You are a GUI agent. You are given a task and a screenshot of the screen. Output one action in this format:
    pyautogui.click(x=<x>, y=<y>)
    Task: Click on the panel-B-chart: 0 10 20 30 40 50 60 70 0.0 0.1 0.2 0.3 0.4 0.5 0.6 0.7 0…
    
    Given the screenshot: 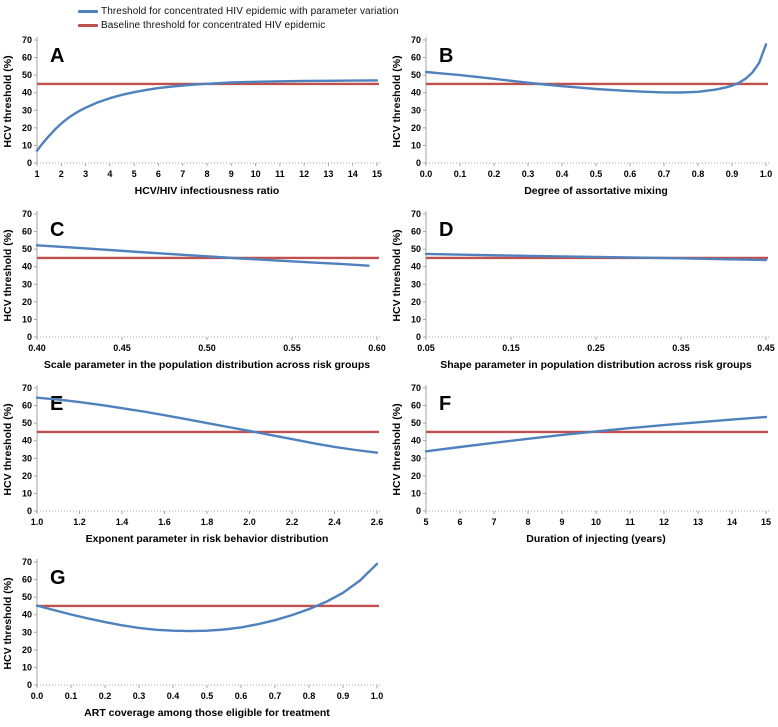 What is the action you would take?
    pyautogui.click(x=581, y=116)
    